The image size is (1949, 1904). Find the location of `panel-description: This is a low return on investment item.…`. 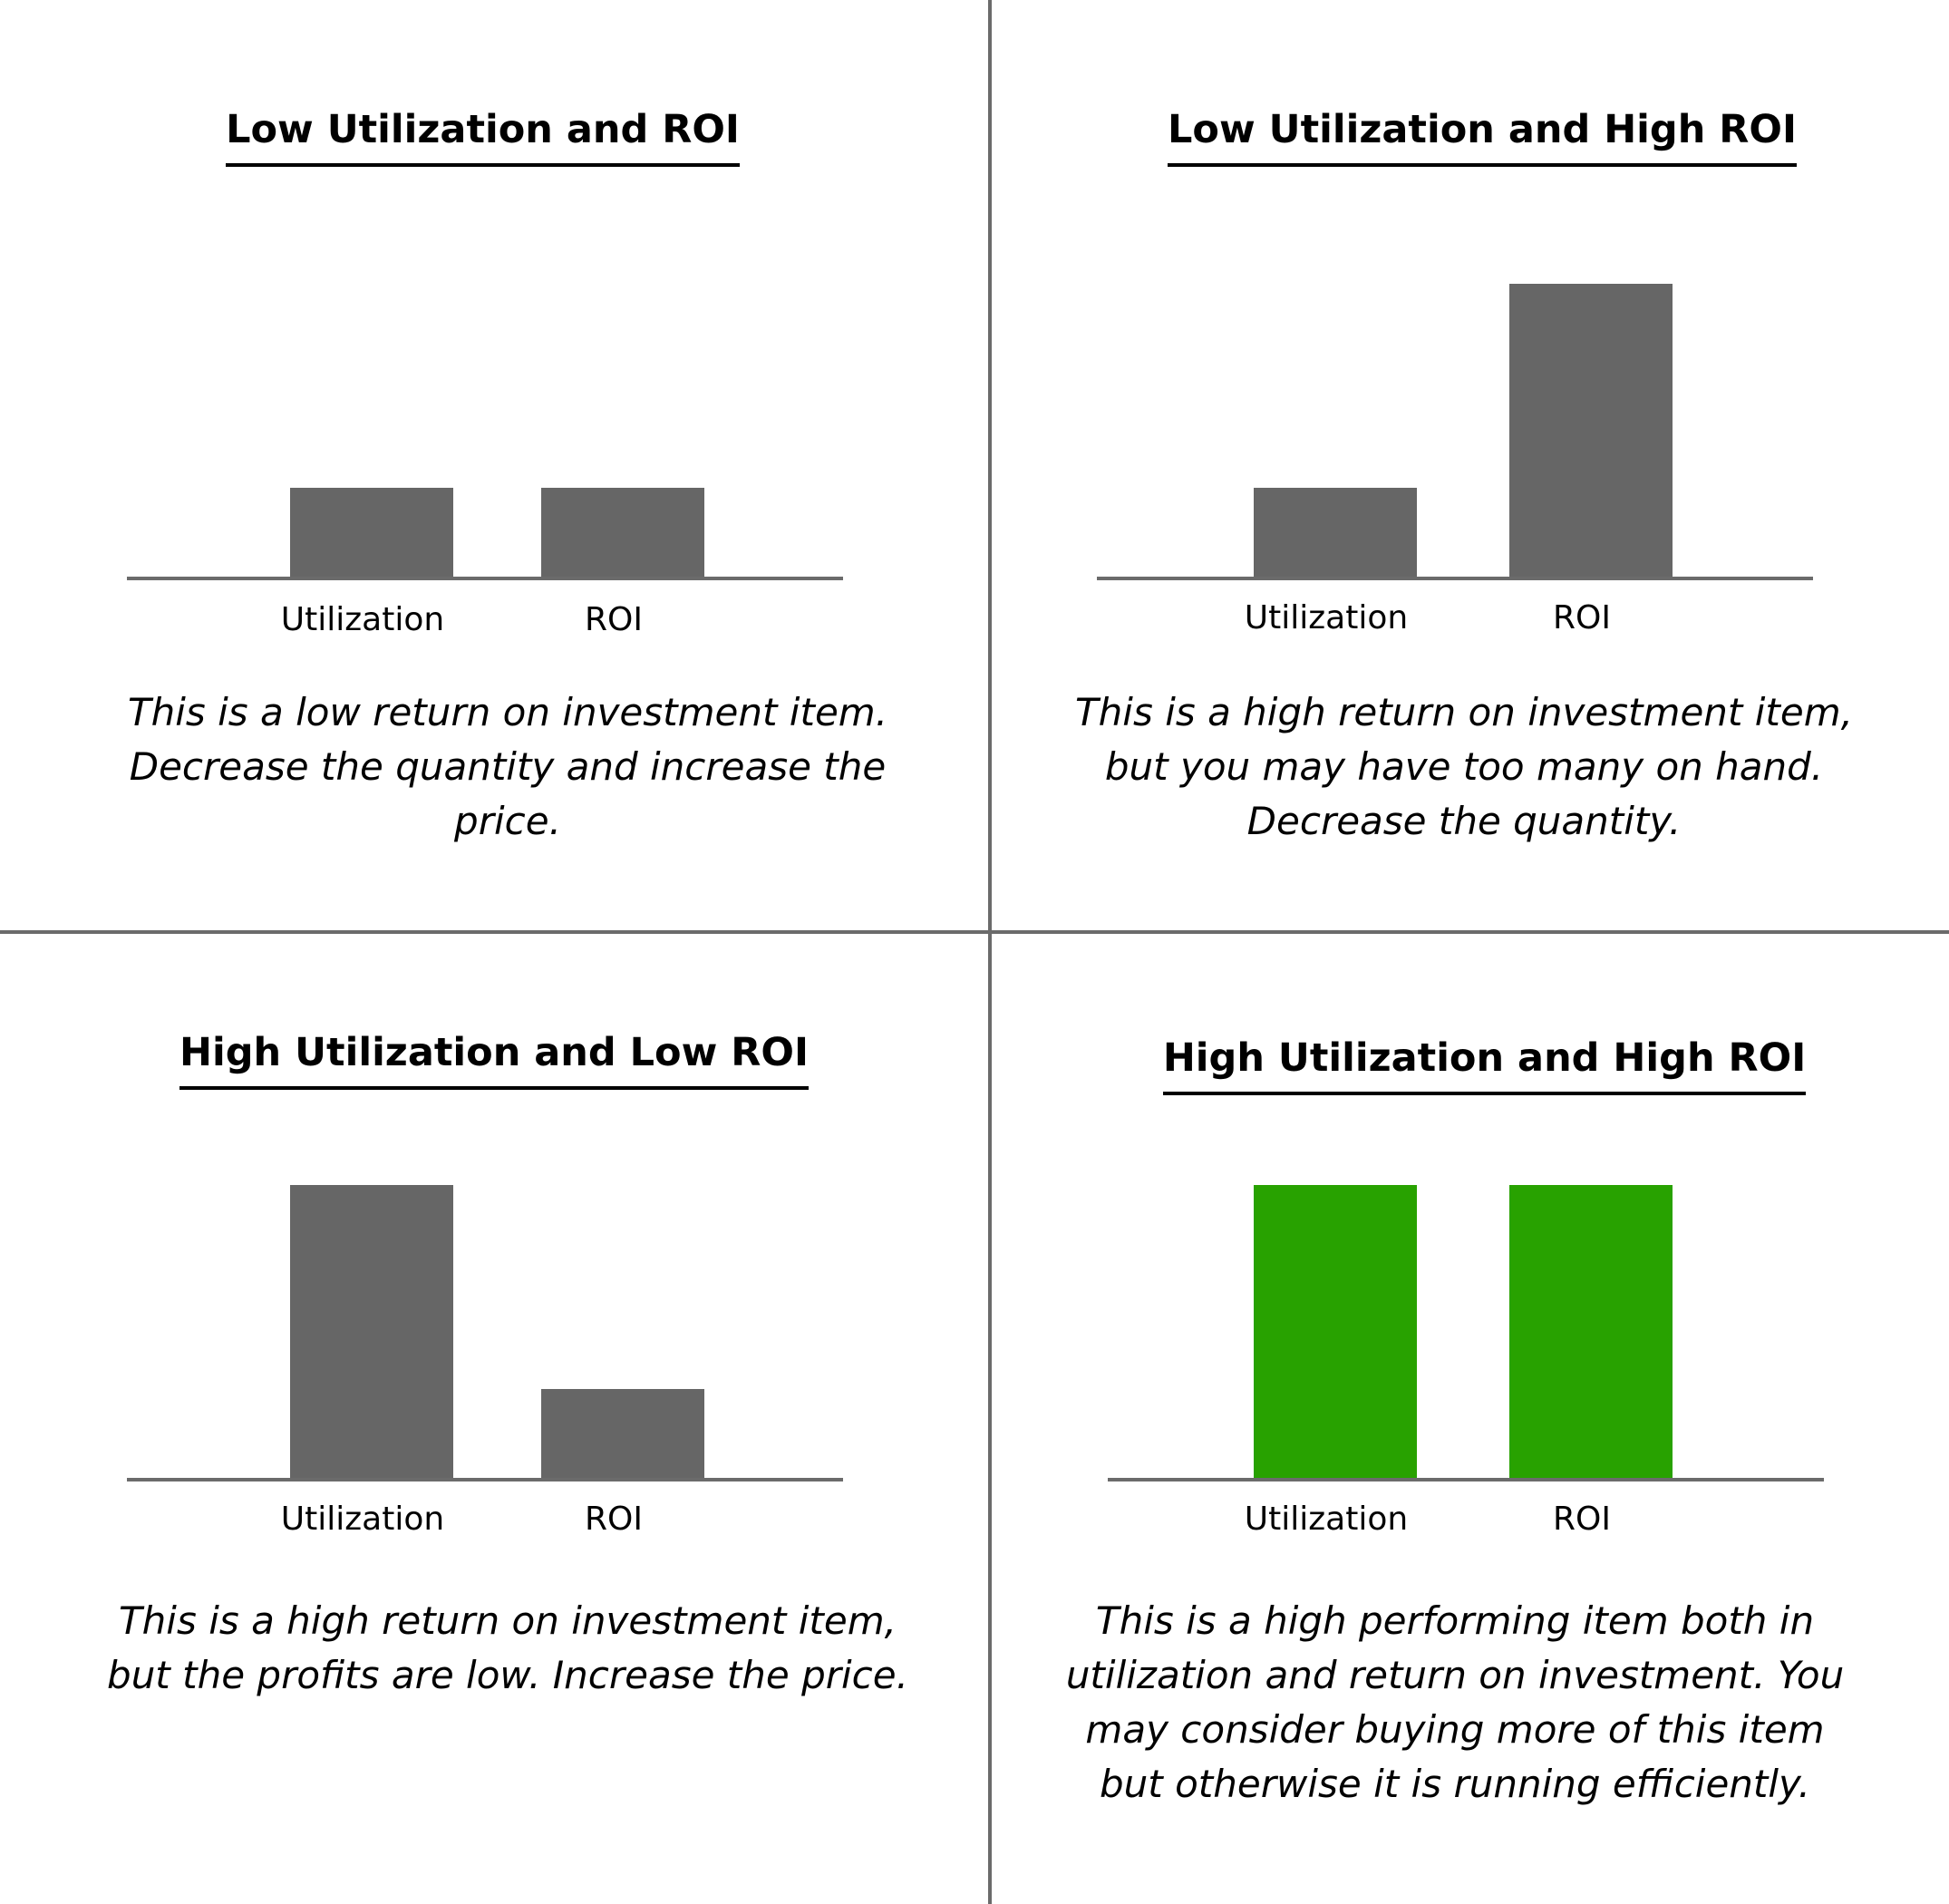

panel-description: This is a low return on investment item.… is located at coordinates (507, 766).